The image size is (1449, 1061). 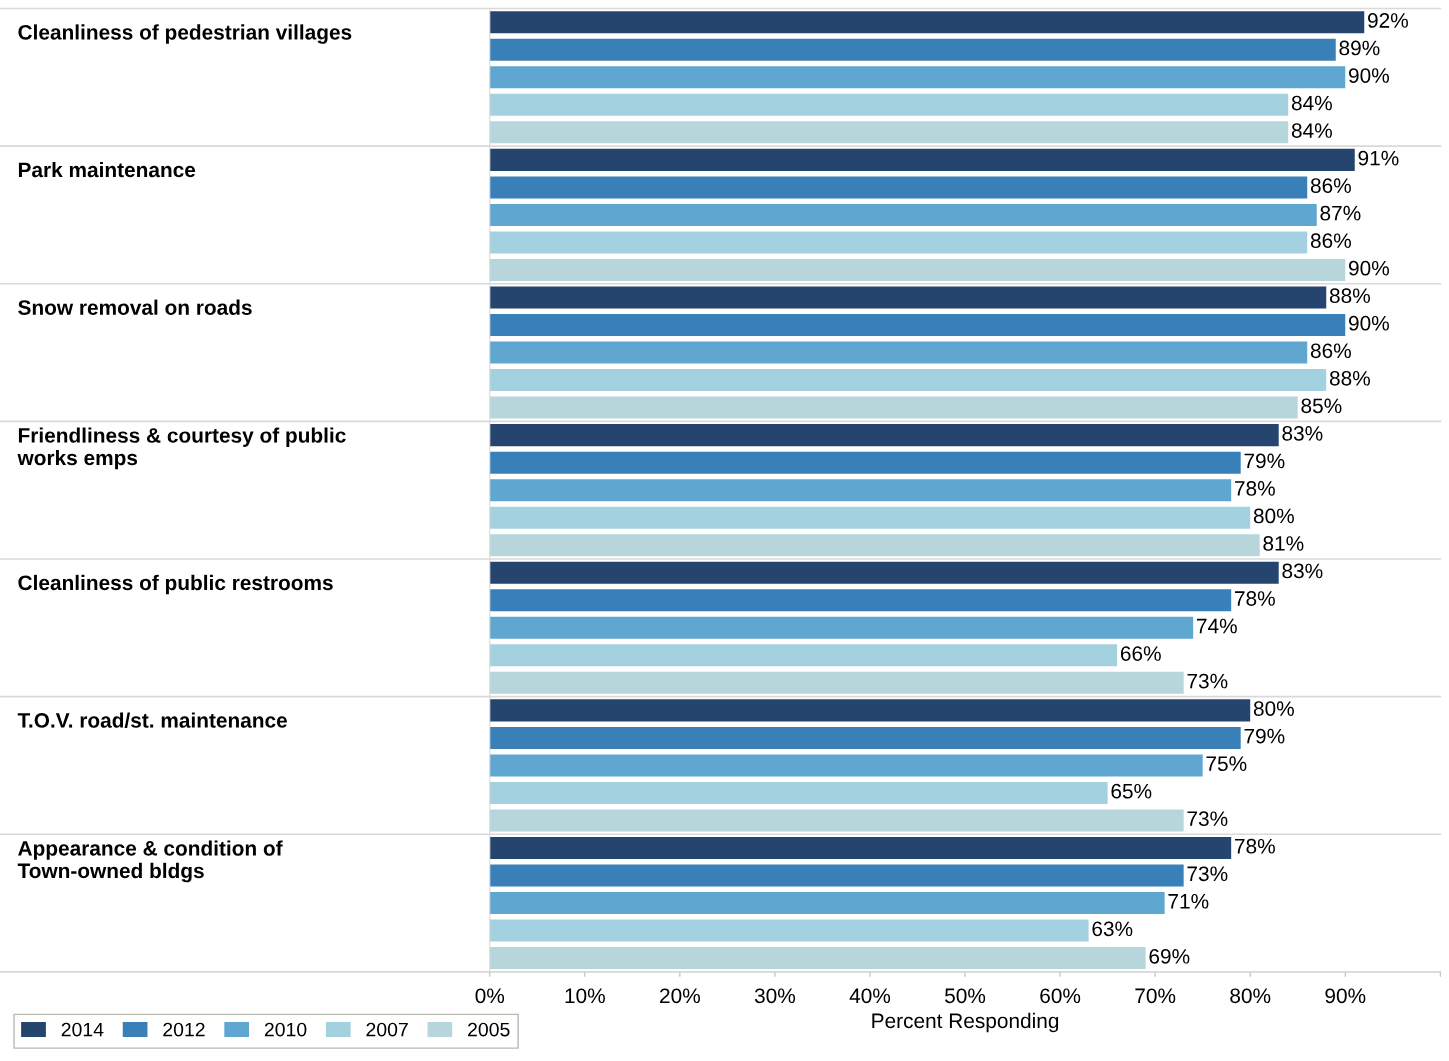 What do you see at coordinates (82, 1029) in the screenshot?
I see `legend-label: 2014` at bounding box center [82, 1029].